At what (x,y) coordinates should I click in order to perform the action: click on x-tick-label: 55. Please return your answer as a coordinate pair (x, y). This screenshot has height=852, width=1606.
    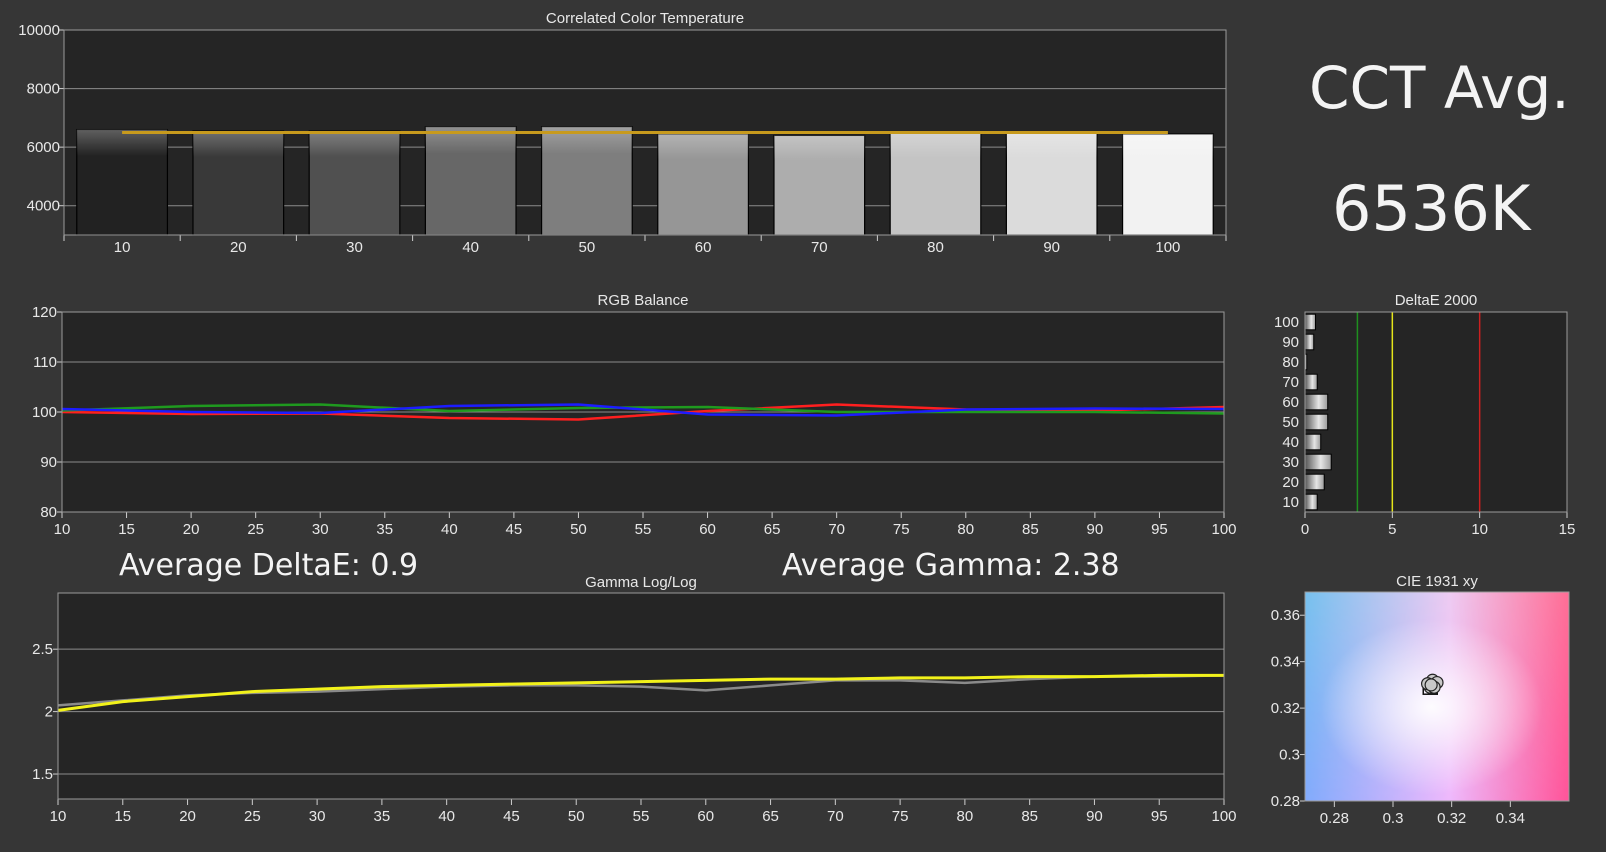
    Looking at the image, I should click on (641, 816).